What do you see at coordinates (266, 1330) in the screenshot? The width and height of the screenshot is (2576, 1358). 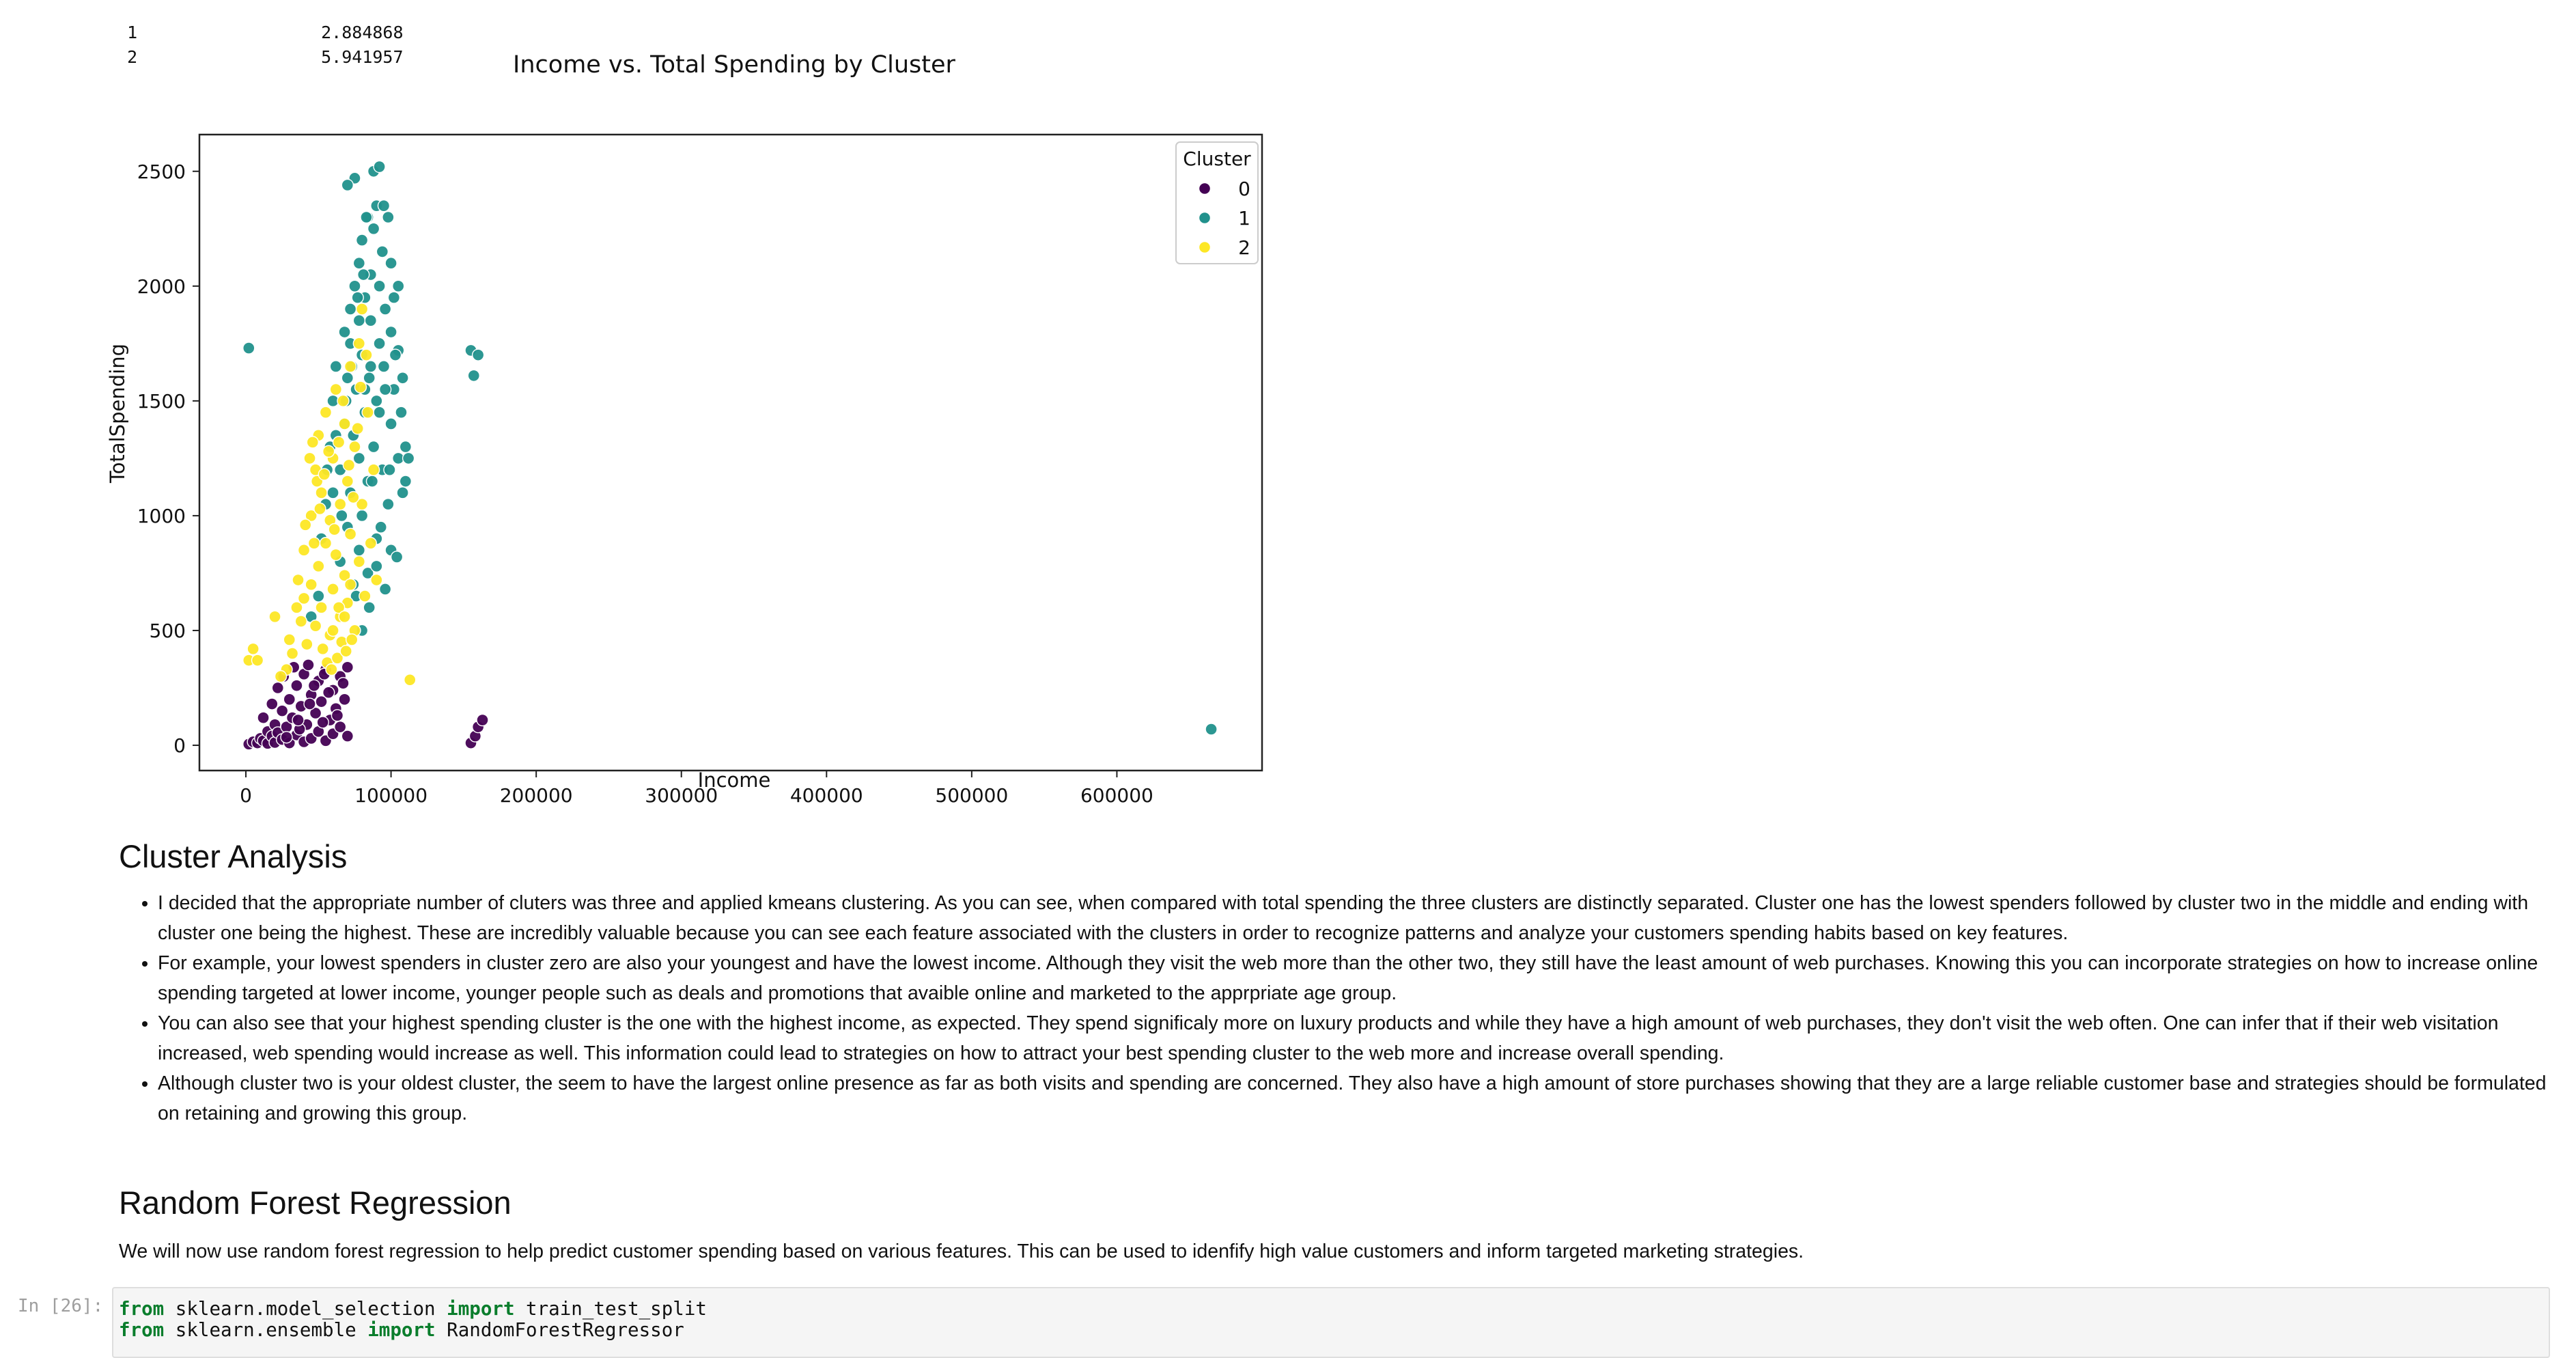 I see `code-module: sklearn.ensemble` at bounding box center [266, 1330].